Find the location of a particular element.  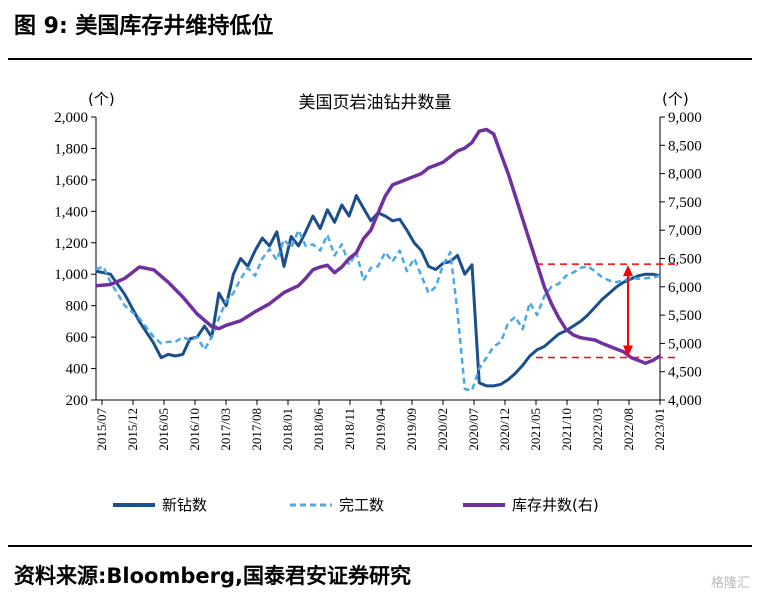

x-tick-label: 2017/03 is located at coordinates (225, 429).